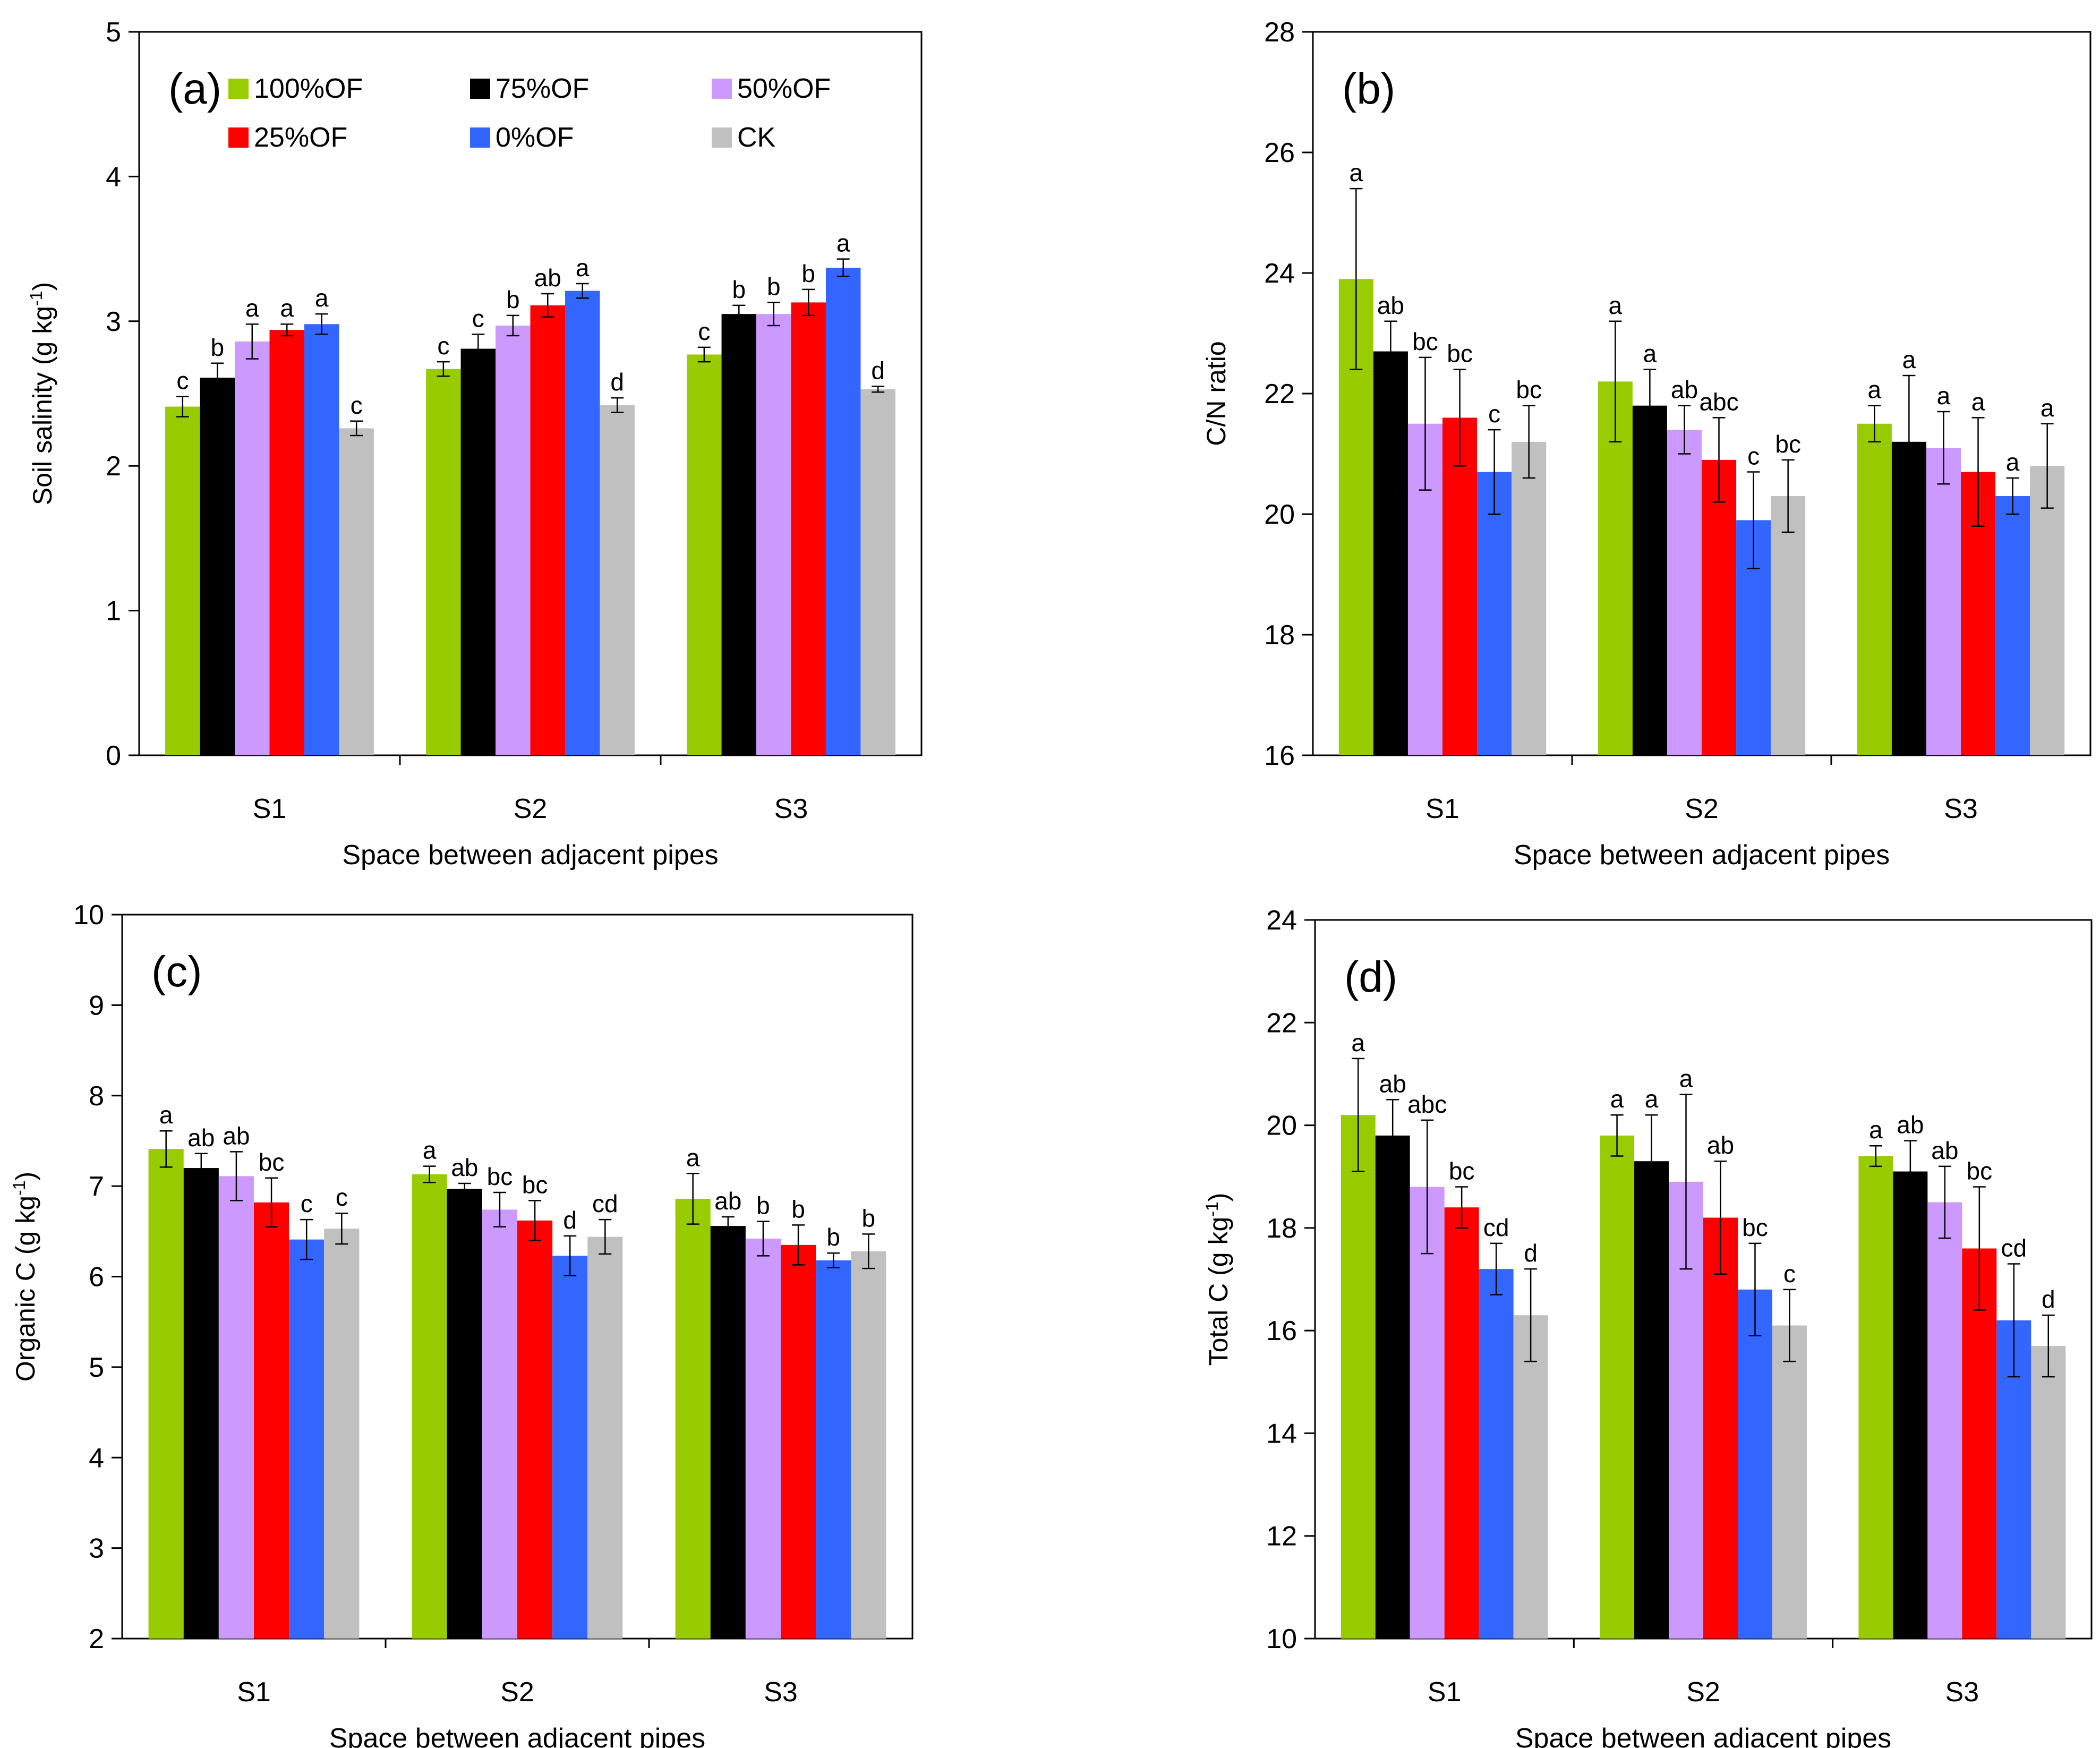 Image resolution: width=2100 pixels, height=1748 pixels. What do you see at coordinates (1281, 1126) in the screenshot?
I see `y-tick-label: 20` at bounding box center [1281, 1126].